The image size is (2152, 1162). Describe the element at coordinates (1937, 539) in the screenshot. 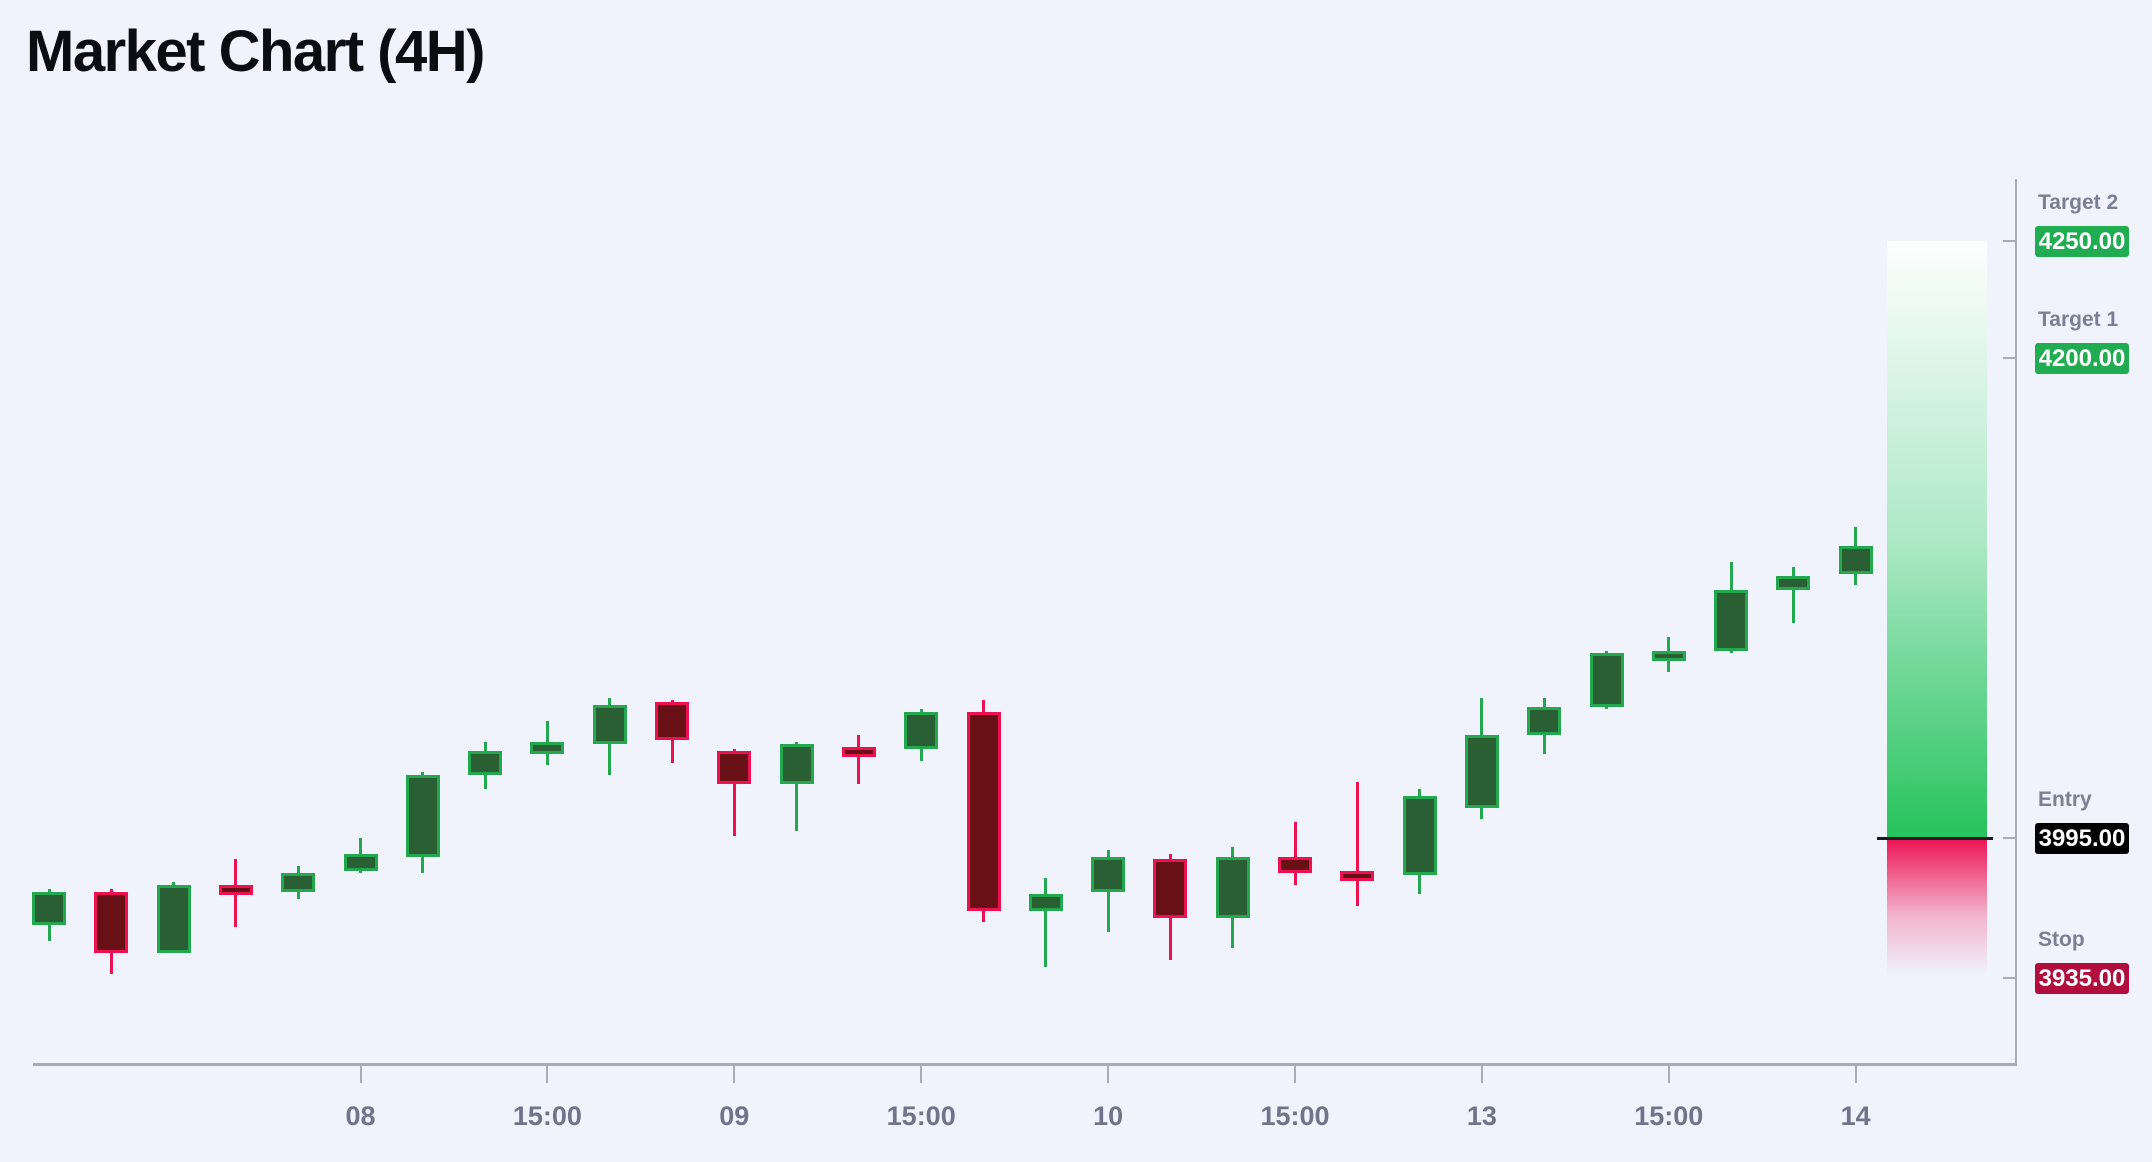

I see `profit-zone` at that location.